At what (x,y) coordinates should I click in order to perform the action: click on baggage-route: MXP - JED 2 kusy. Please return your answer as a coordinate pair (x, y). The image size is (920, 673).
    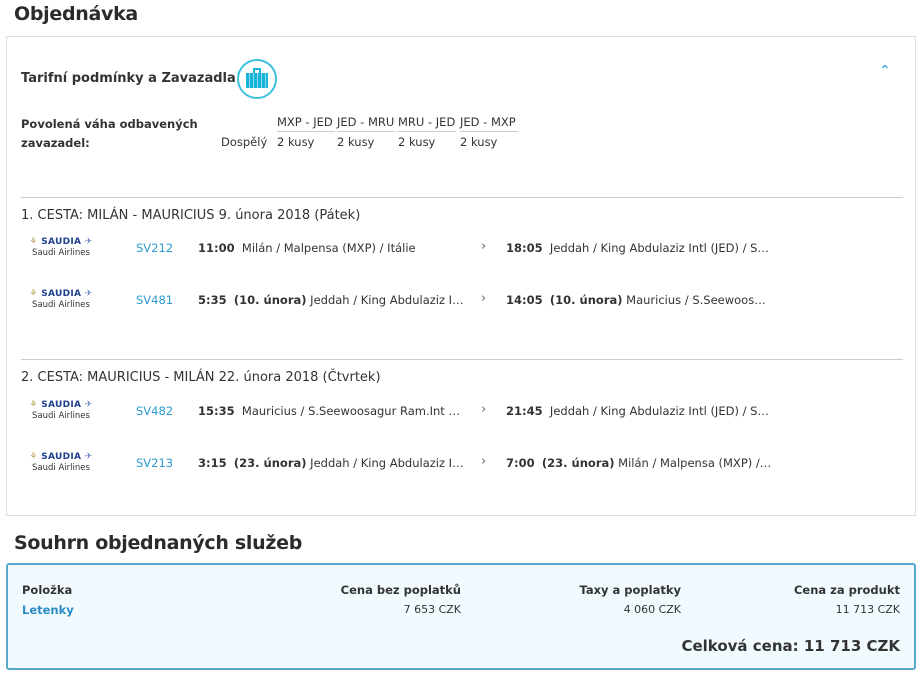
    Looking at the image, I should click on (306, 132).